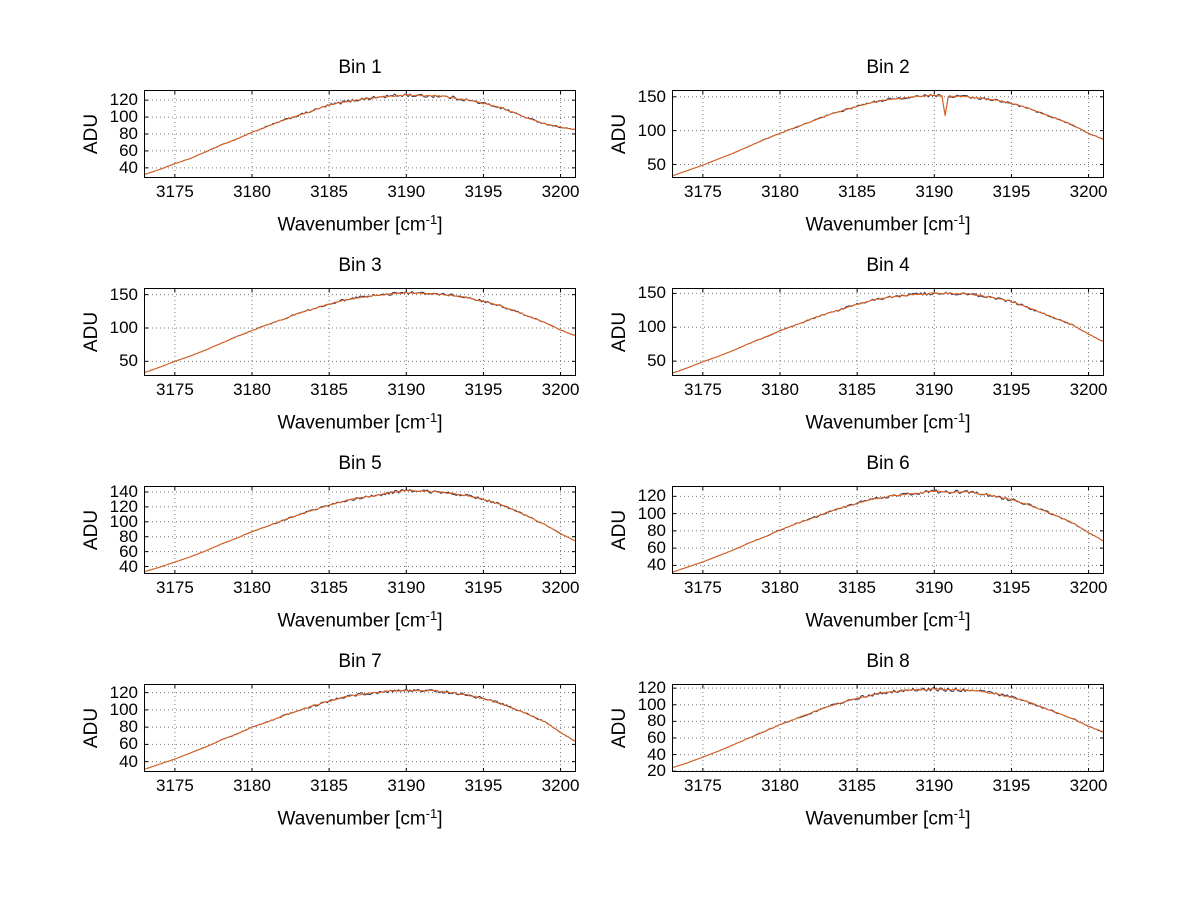 The image size is (1200, 901). What do you see at coordinates (888, 265) in the screenshot?
I see `subplot-title: Bin 4` at bounding box center [888, 265].